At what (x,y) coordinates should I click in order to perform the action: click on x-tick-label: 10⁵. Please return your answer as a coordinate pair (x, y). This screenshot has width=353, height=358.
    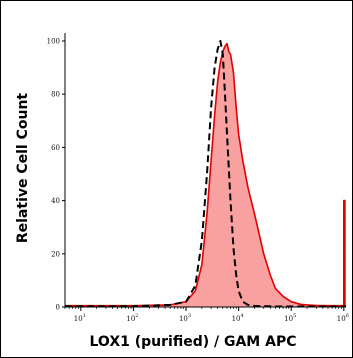
    Looking at the image, I should click on (290, 318).